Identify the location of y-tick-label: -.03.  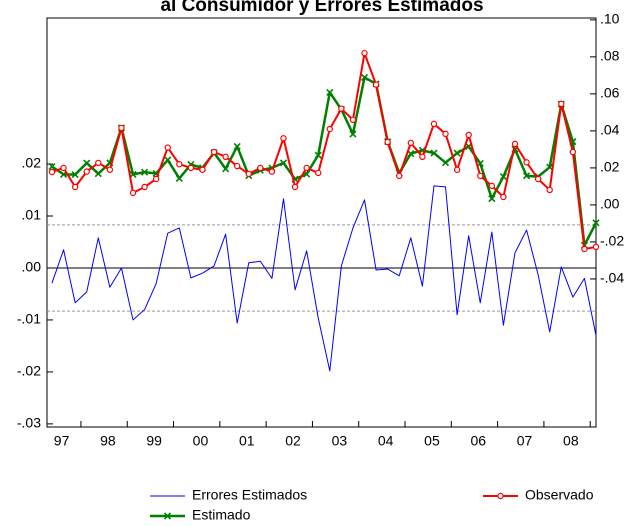
(29, 423).